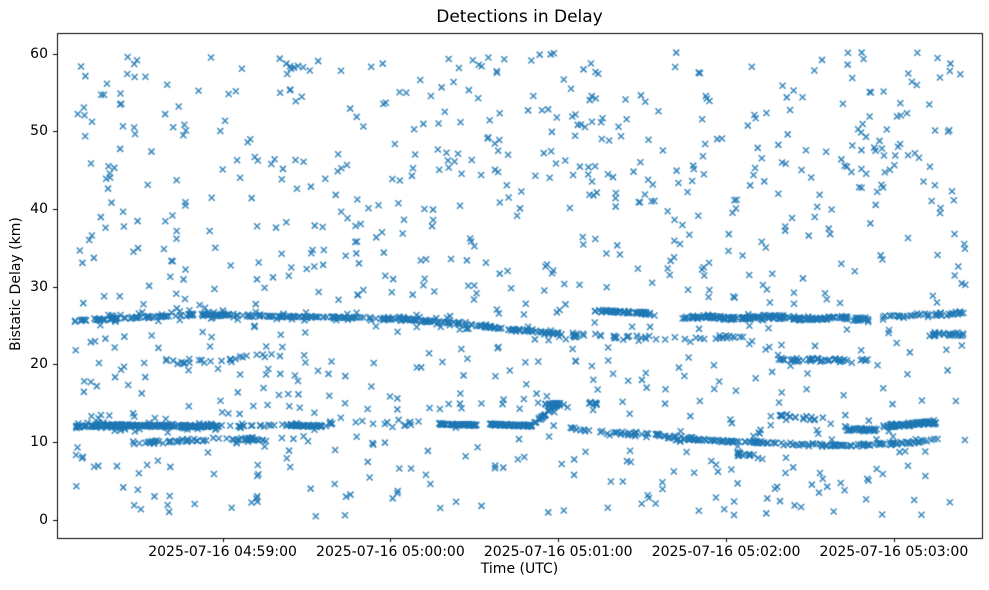 This screenshot has width=989, height=590. I want to click on y-tick-label: 10, so click(39, 442).